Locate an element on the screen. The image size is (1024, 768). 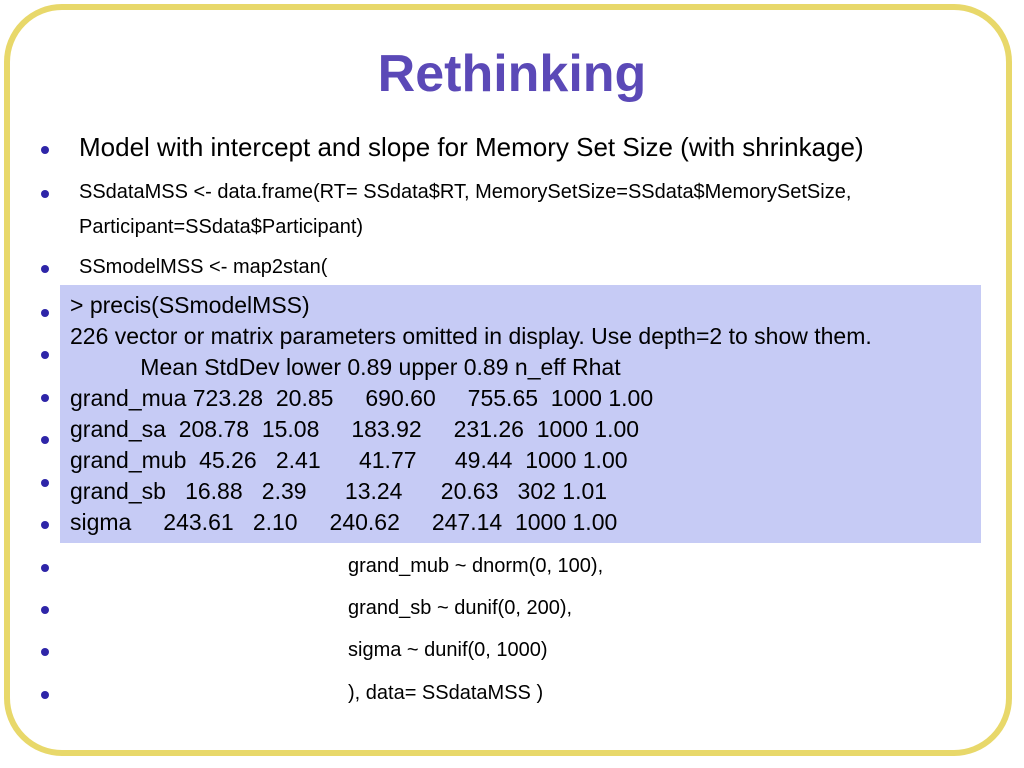
model-data-line: ), data= SSdataMSS ) is located at coordinates (446, 693).